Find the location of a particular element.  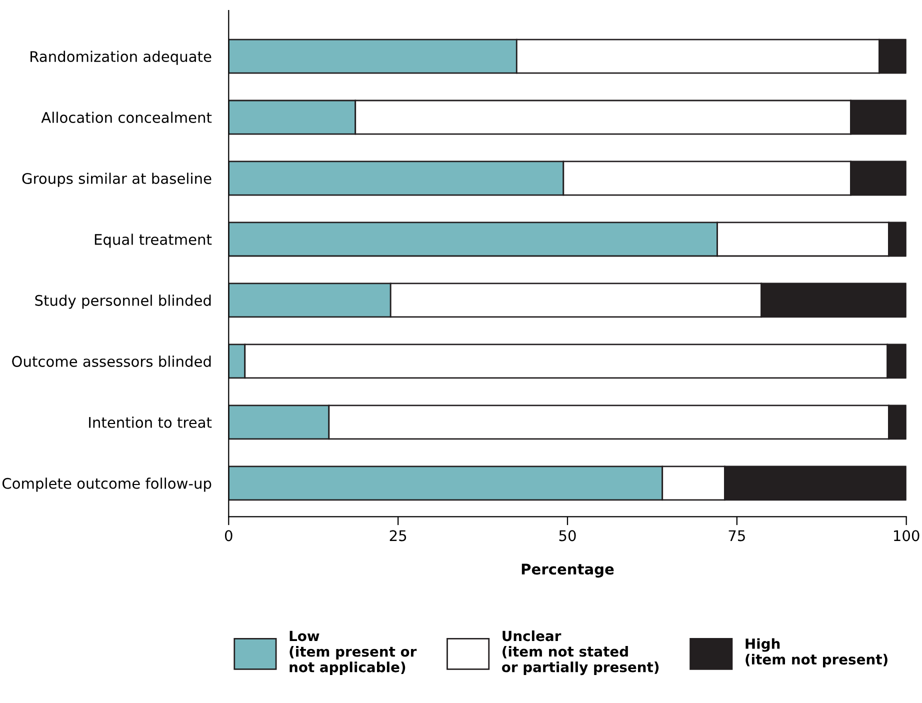

x-tick-label: 50 is located at coordinates (567, 536).